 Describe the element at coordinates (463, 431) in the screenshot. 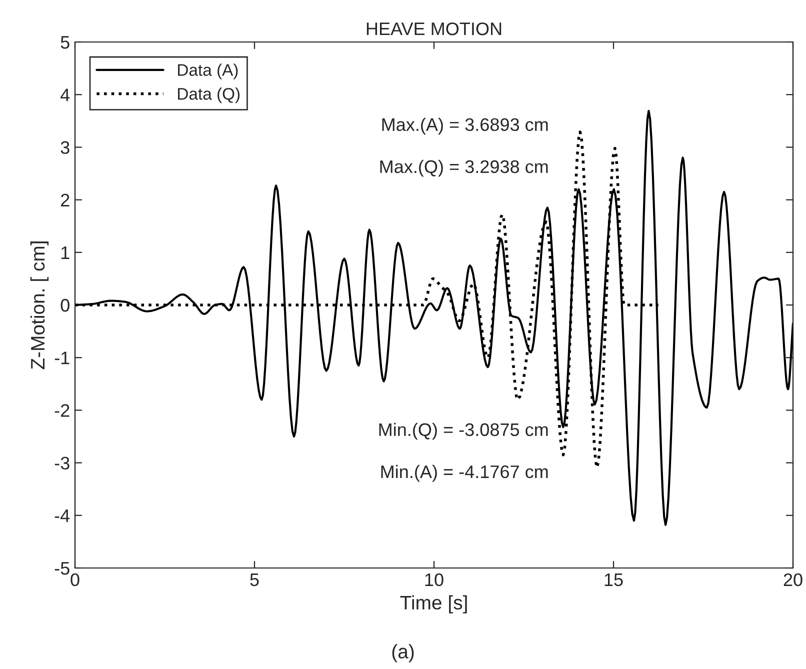

I see `annotation: Min.(Q) = -3.0875 cm` at that location.